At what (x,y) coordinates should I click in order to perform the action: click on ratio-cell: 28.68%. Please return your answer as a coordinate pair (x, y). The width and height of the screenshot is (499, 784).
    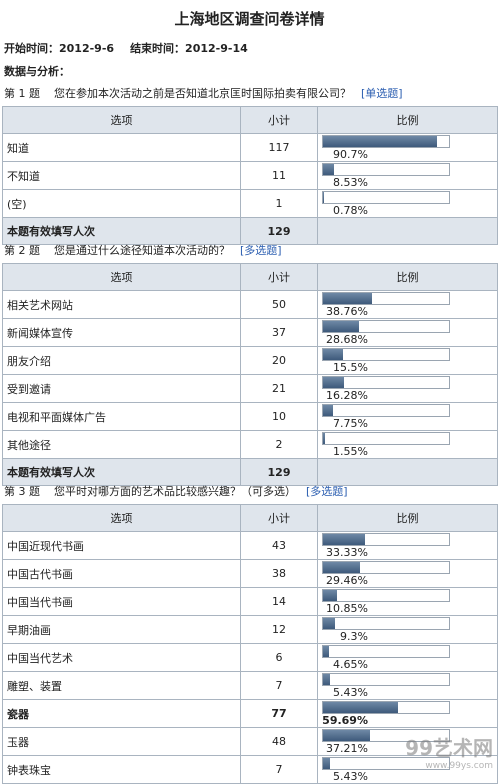
    Looking at the image, I should click on (407, 332).